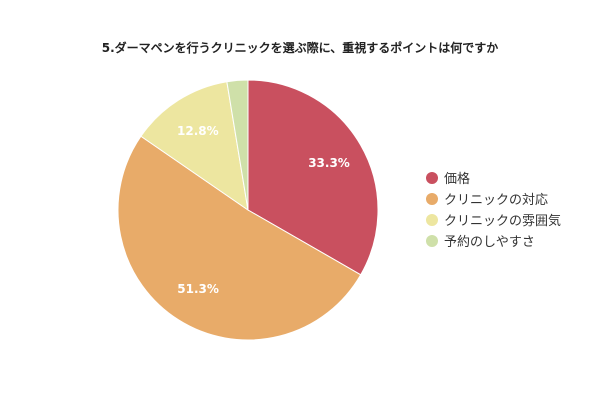 Image resolution: width=600 pixels, height=400 pixels. What do you see at coordinates (502, 221) in the screenshot?
I see `legend-label-3: クリニックの雰囲気` at bounding box center [502, 221].